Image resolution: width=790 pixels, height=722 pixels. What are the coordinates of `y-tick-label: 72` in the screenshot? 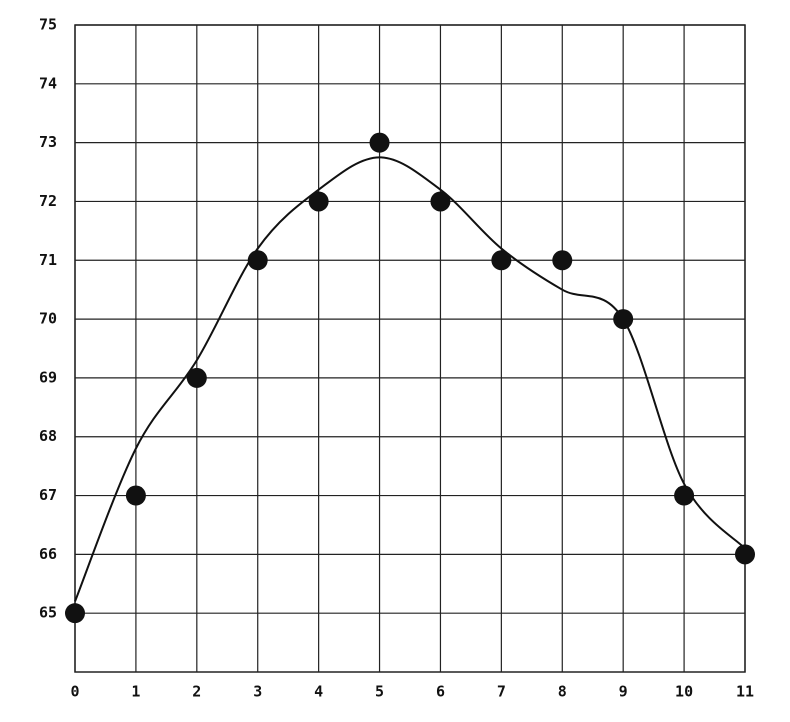 It's located at (48, 201).